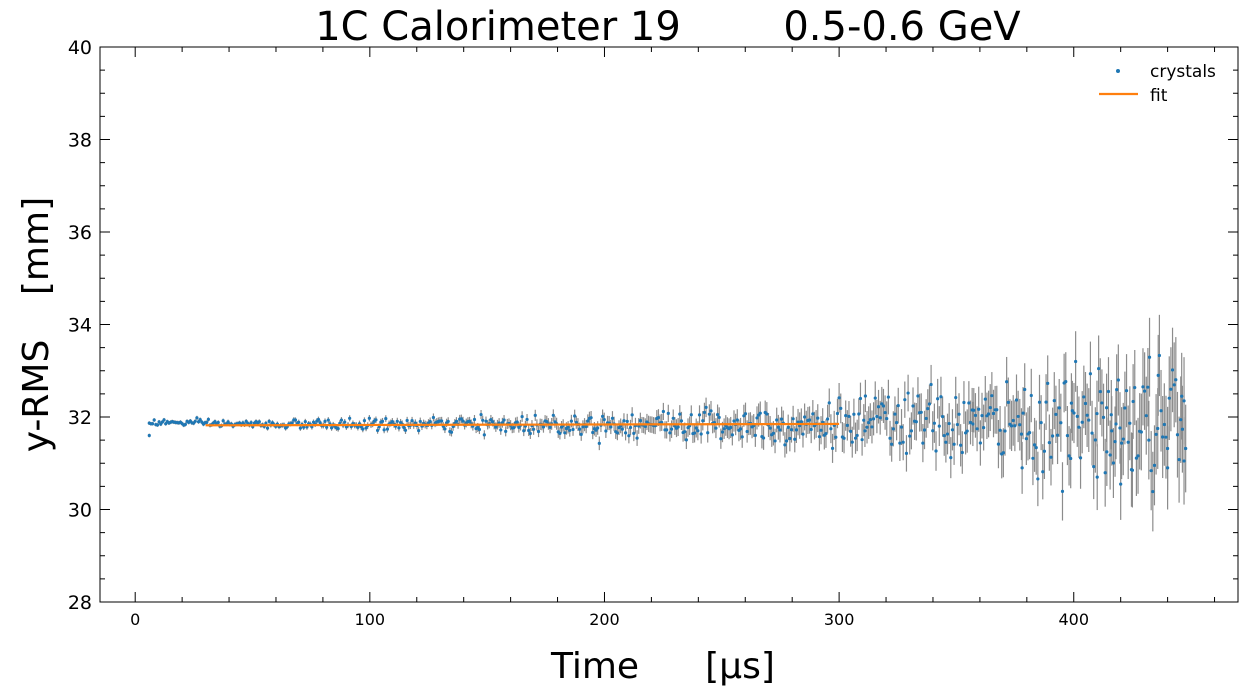 The height and width of the screenshot is (691, 1243). What do you see at coordinates (80, 511) in the screenshot?
I see `y-tick-label: 30` at bounding box center [80, 511].